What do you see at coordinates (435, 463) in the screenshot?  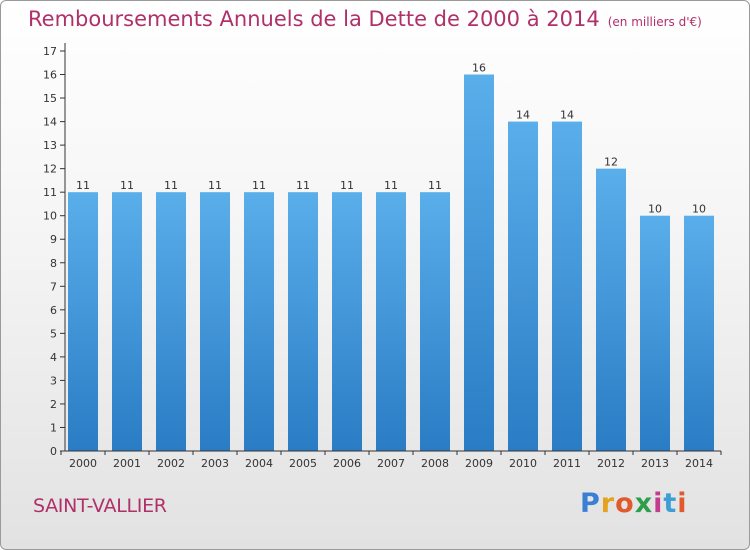 I see `x-tick-label-2008: 2008` at bounding box center [435, 463].